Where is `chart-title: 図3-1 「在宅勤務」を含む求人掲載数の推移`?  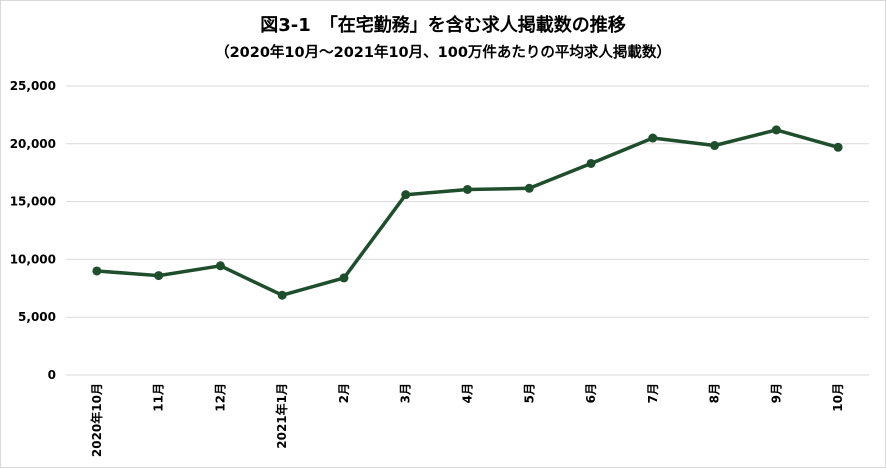 chart-title: 図3-1 「在宅勤務」を含む求人掲載数の推移 is located at coordinates (443, 25).